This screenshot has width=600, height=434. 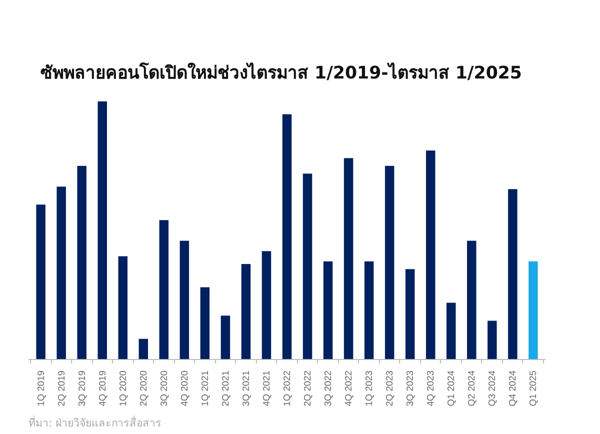 What do you see at coordinates (281, 73) in the screenshot?
I see `chart-title: ซัพพลายคอนโดเปิดใหม่ช่วงไตรมาส 1/2019-ไตรมาส 1/2025` at bounding box center [281, 73].